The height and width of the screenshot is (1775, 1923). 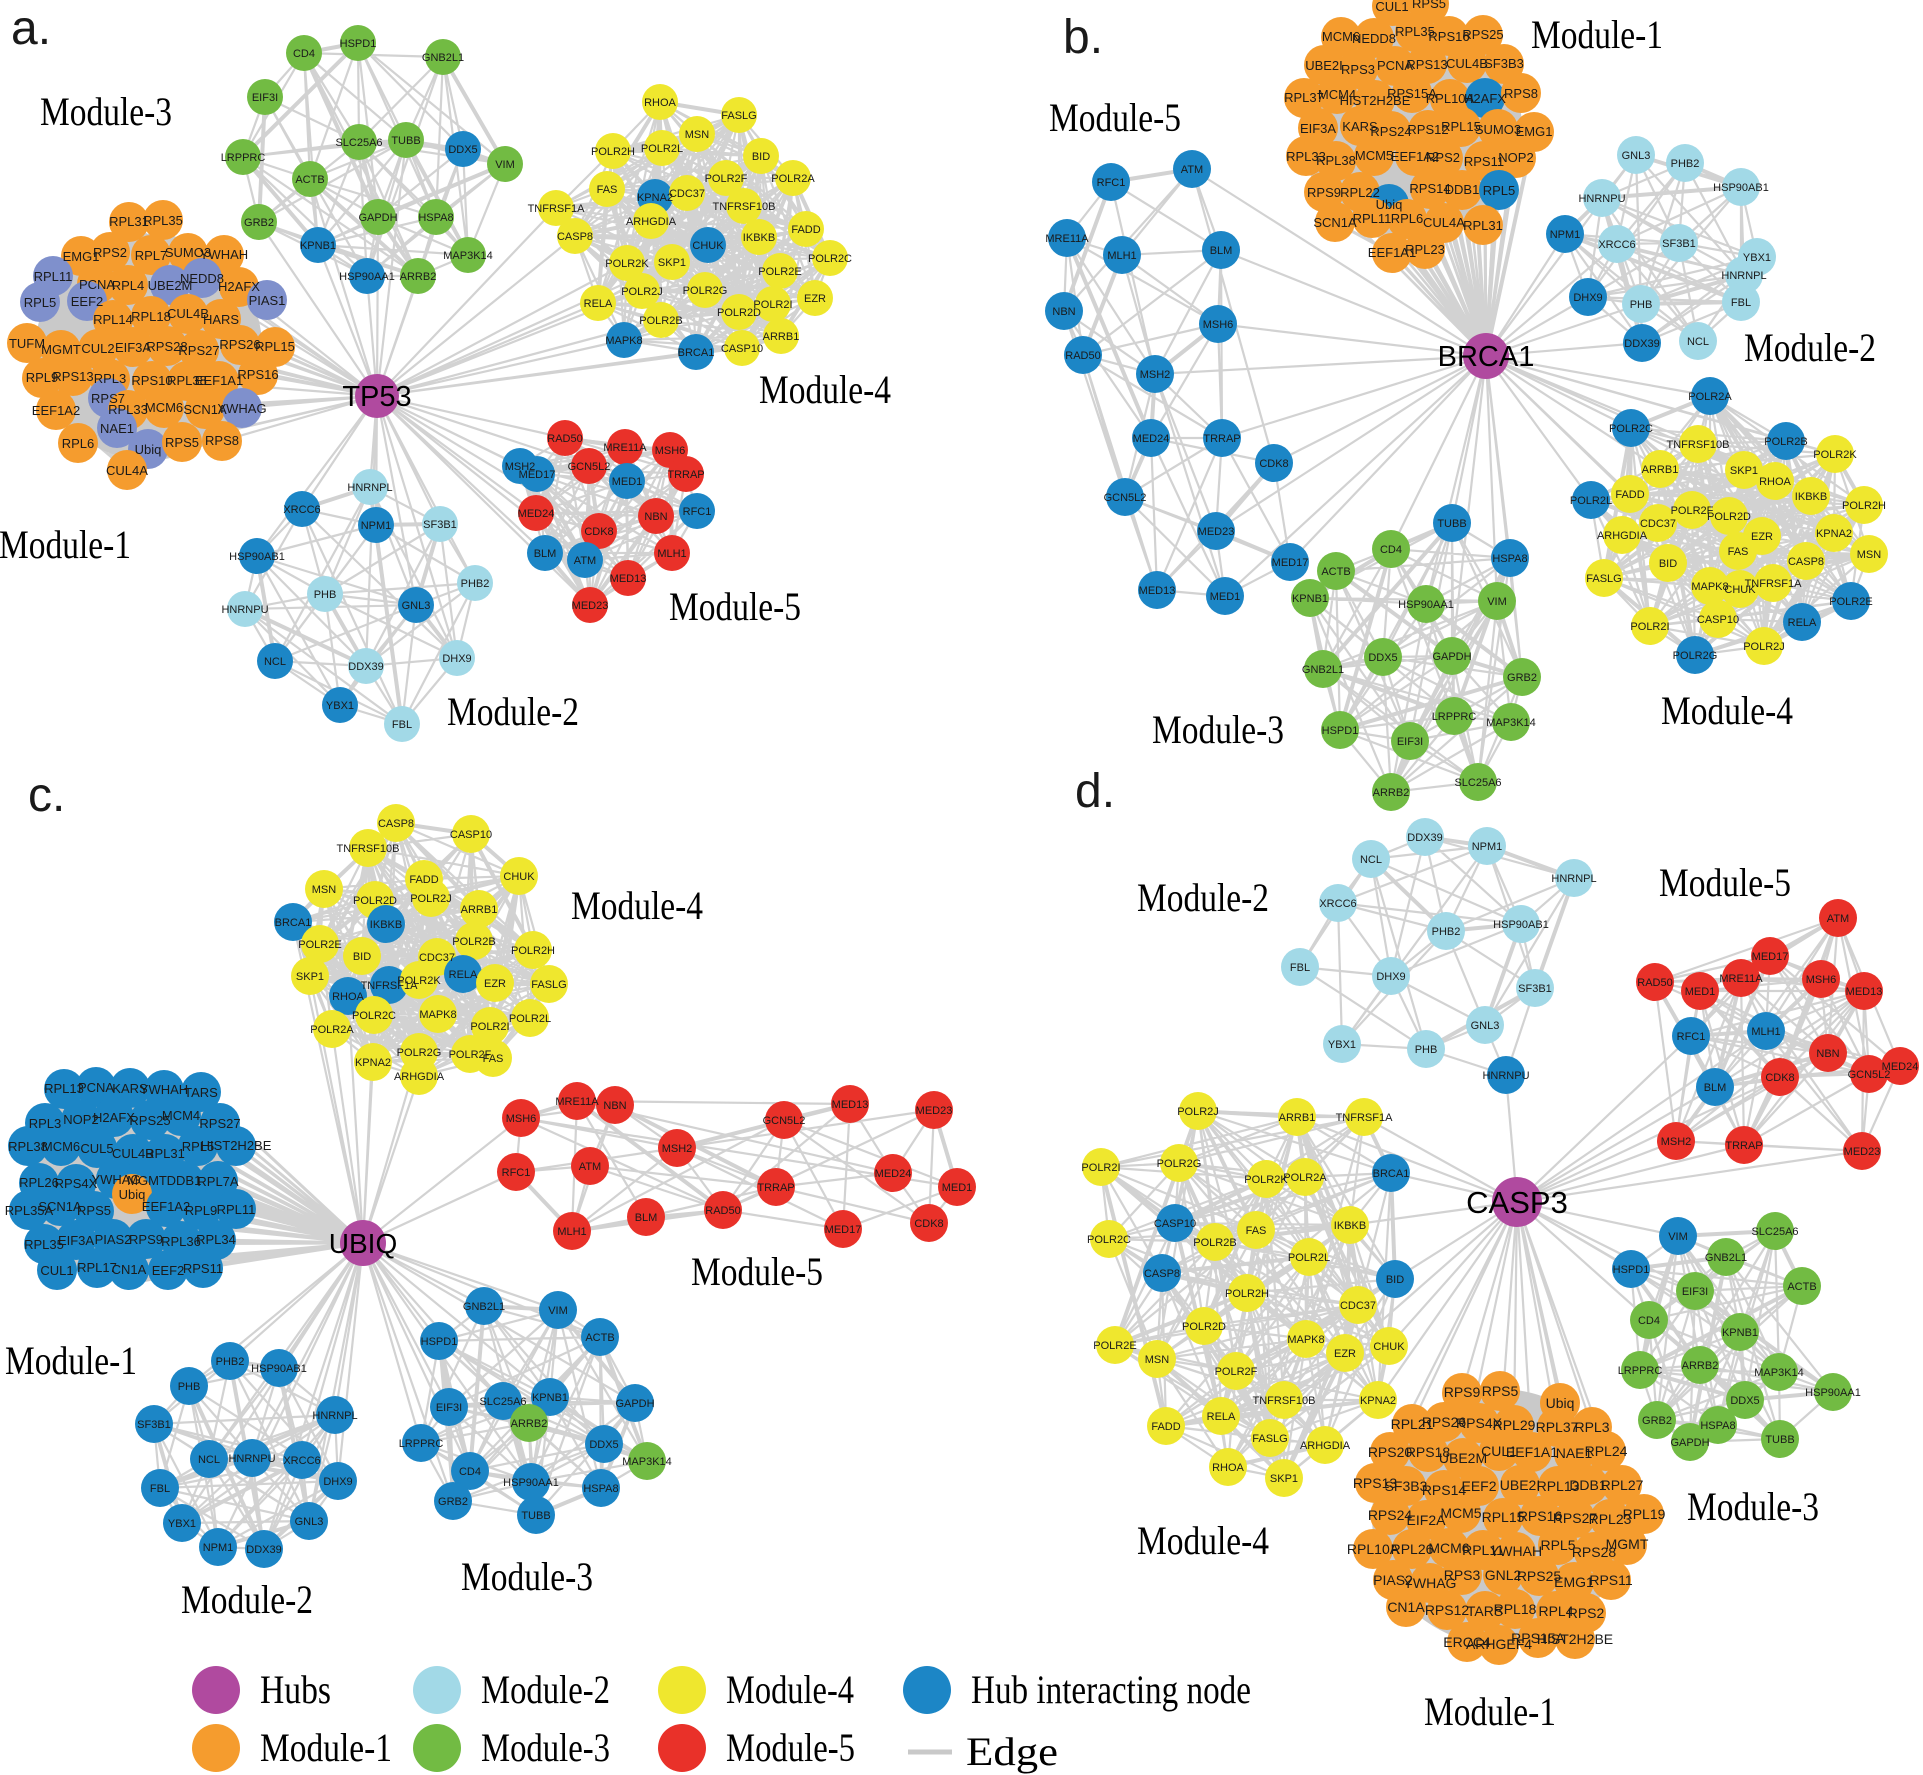 What do you see at coordinates (545, 1747) in the screenshot?
I see `svg-text: Module-3` at bounding box center [545, 1747].